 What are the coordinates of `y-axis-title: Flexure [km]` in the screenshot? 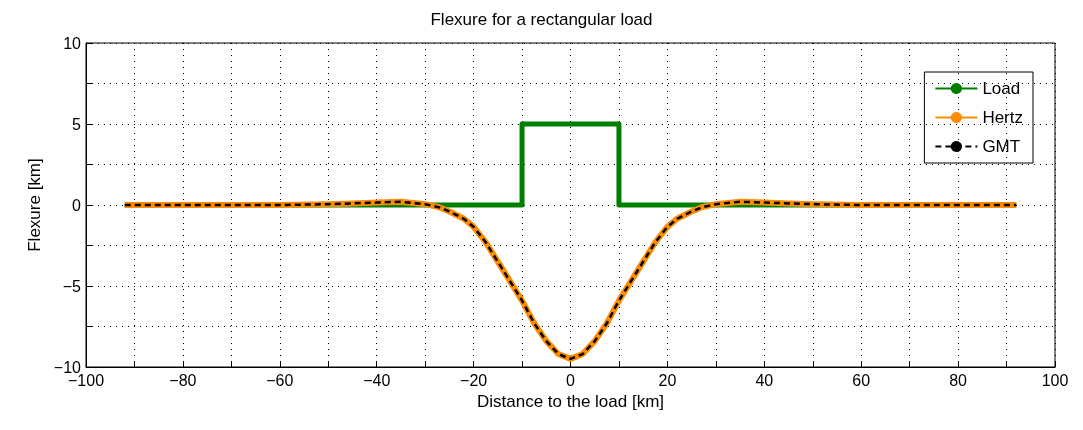 It's located at (34, 205).